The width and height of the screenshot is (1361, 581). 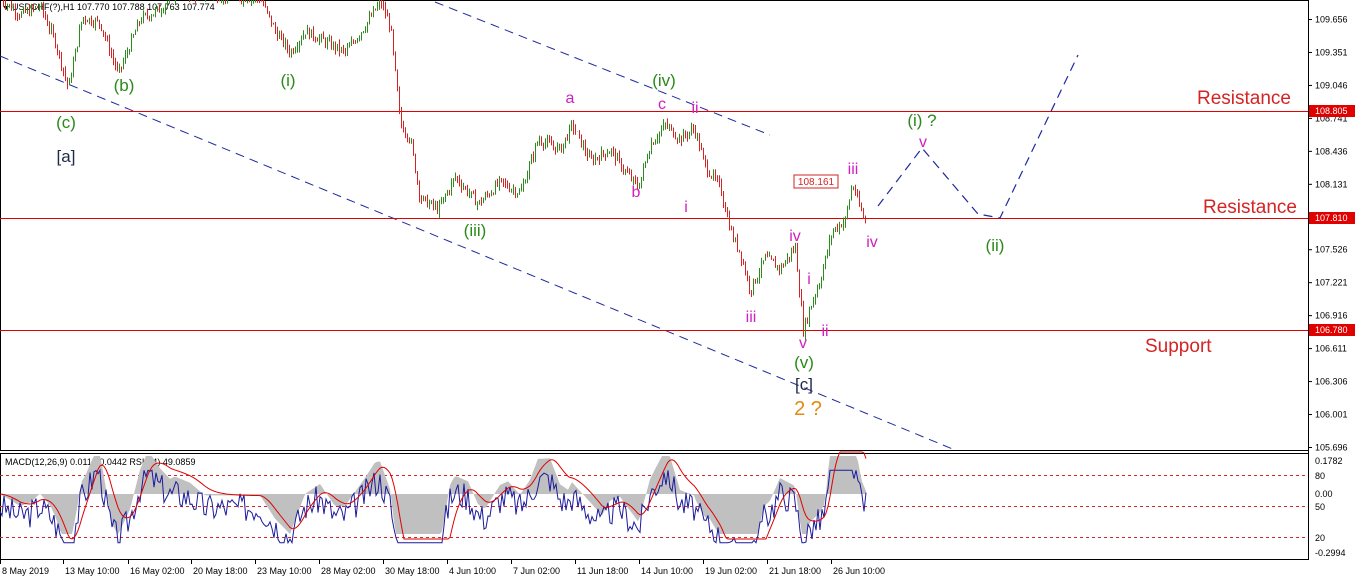 I want to click on wave-label: (iii), so click(x=475, y=230).